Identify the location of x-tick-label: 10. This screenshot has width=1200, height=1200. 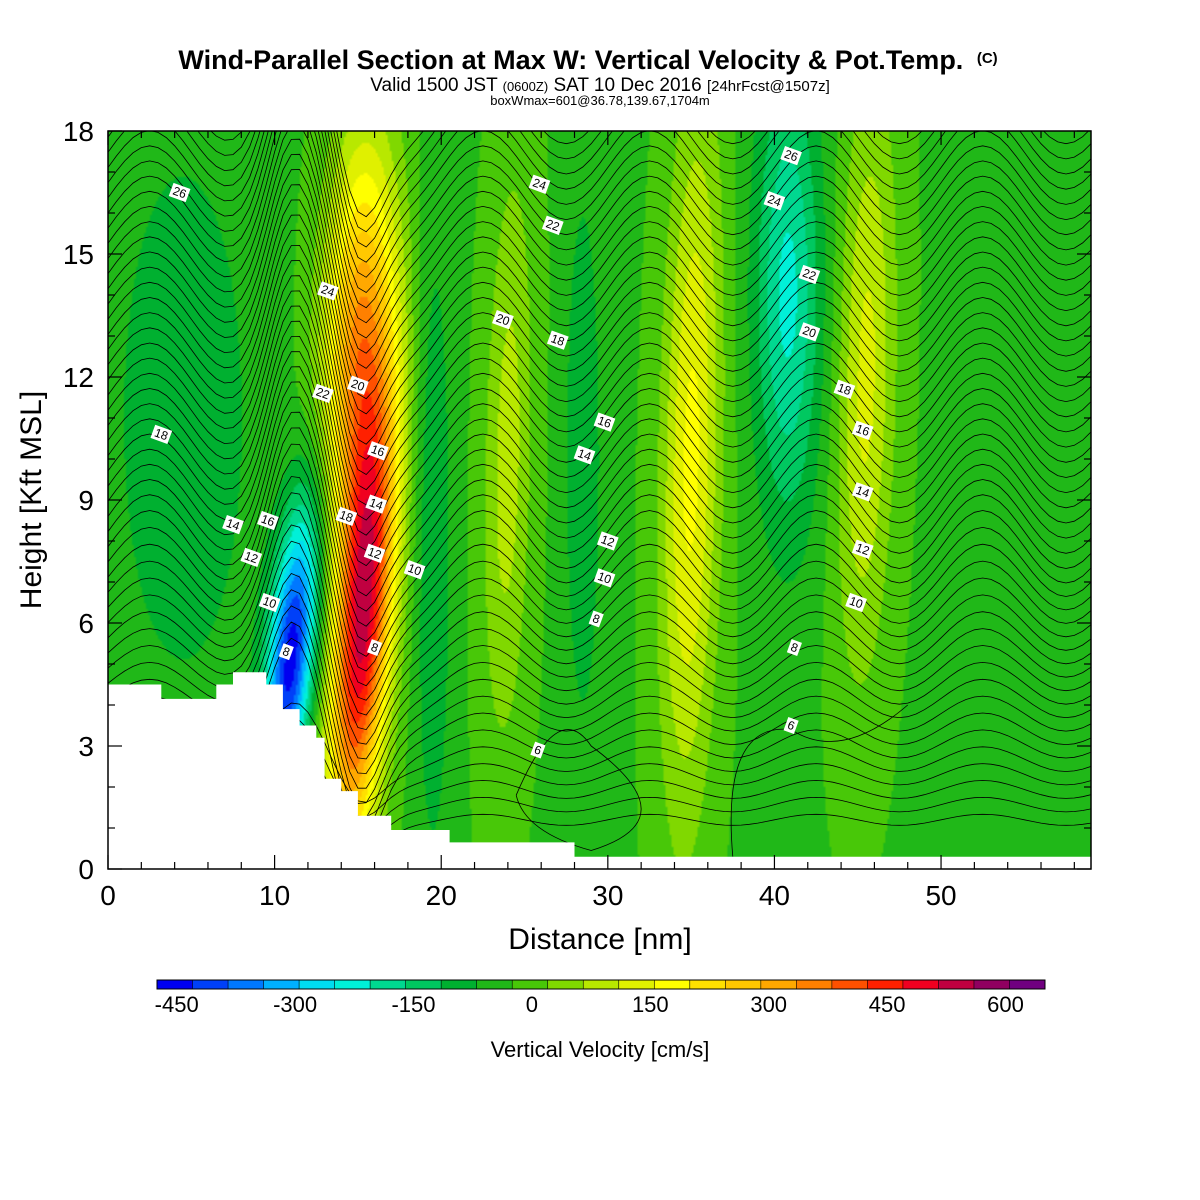
(274, 895).